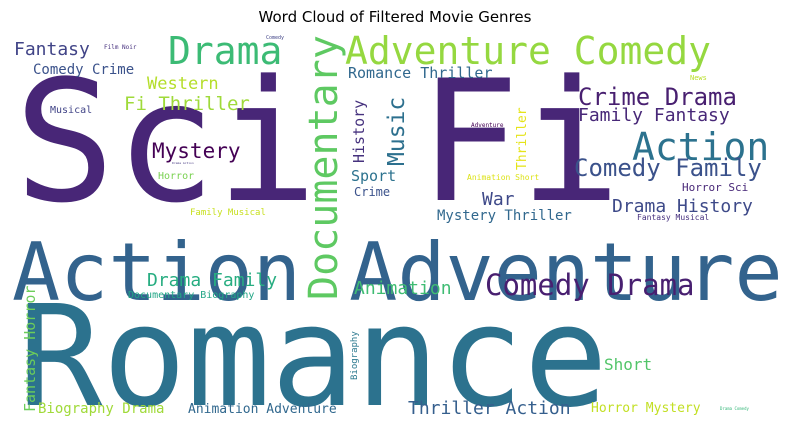 This screenshot has height=427, width=790. I want to click on word-biography: Biography, so click(355, 355).